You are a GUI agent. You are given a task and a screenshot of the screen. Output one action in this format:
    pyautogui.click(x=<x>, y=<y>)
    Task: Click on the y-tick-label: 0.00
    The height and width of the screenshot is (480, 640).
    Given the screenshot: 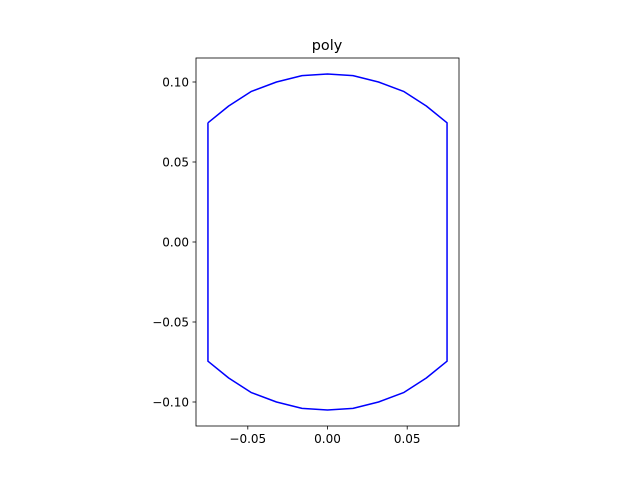 What is the action you would take?
    pyautogui.click(x=175, y=243)
    